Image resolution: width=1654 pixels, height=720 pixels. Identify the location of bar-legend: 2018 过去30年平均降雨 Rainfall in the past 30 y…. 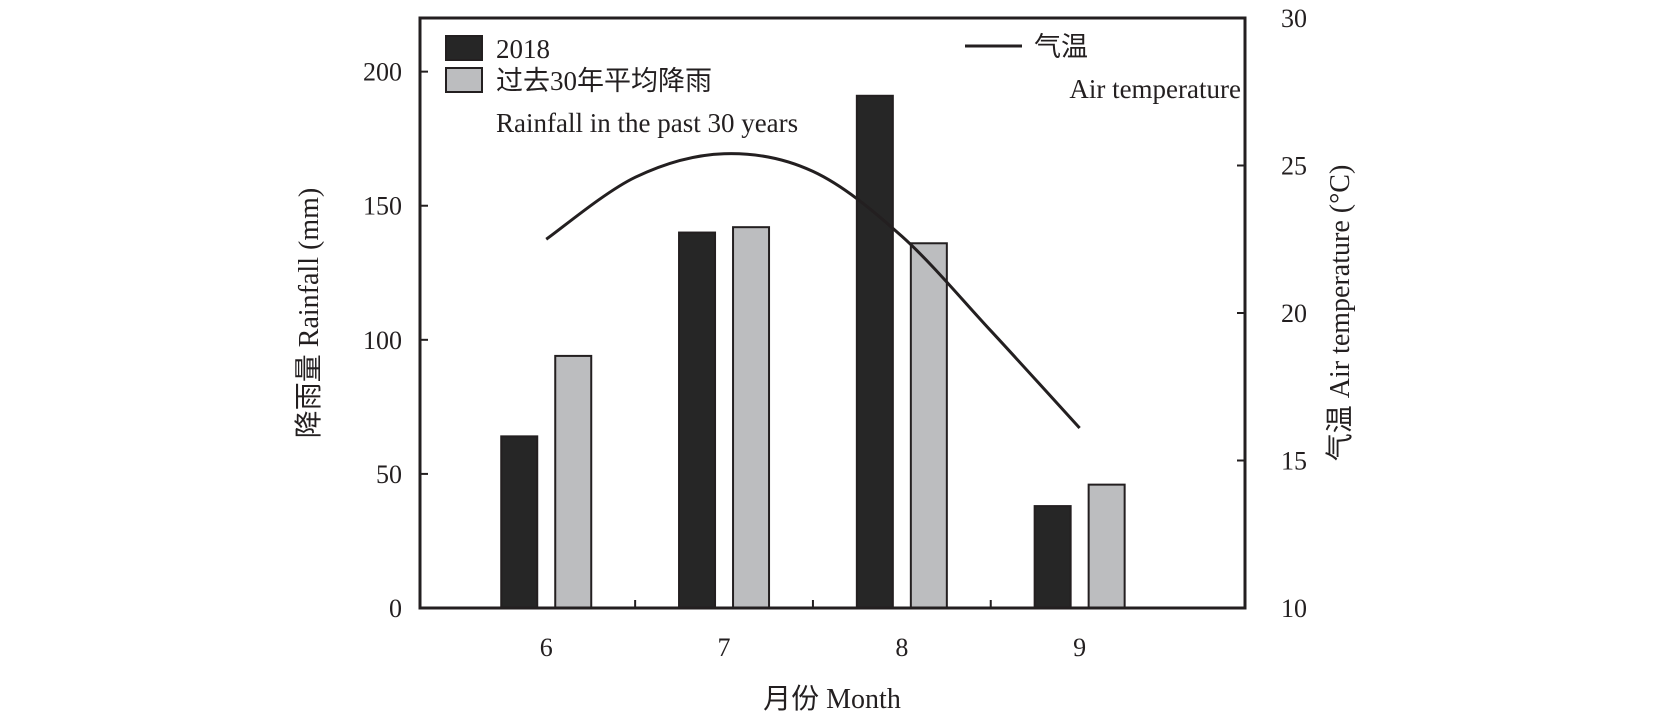
(621, 86).